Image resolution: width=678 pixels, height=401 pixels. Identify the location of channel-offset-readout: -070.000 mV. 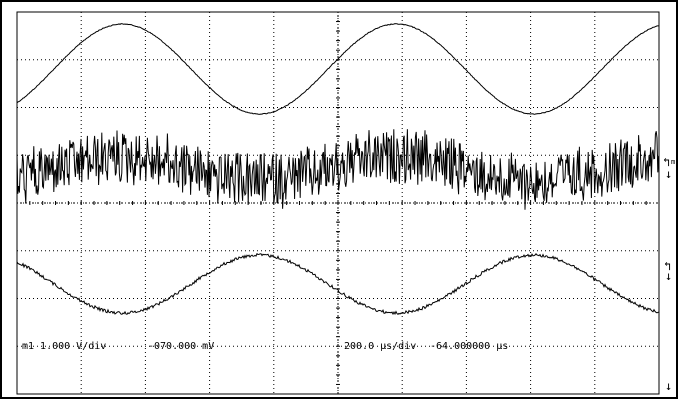
(181, 346).